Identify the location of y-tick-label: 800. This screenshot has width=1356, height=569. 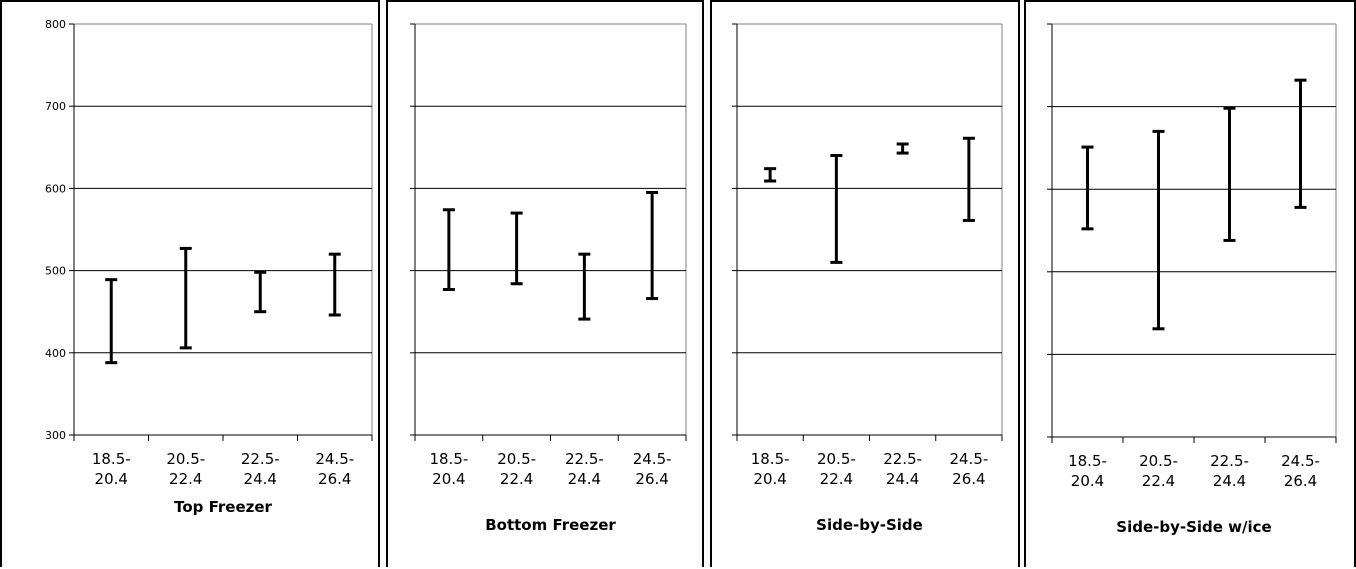
(55, 24).